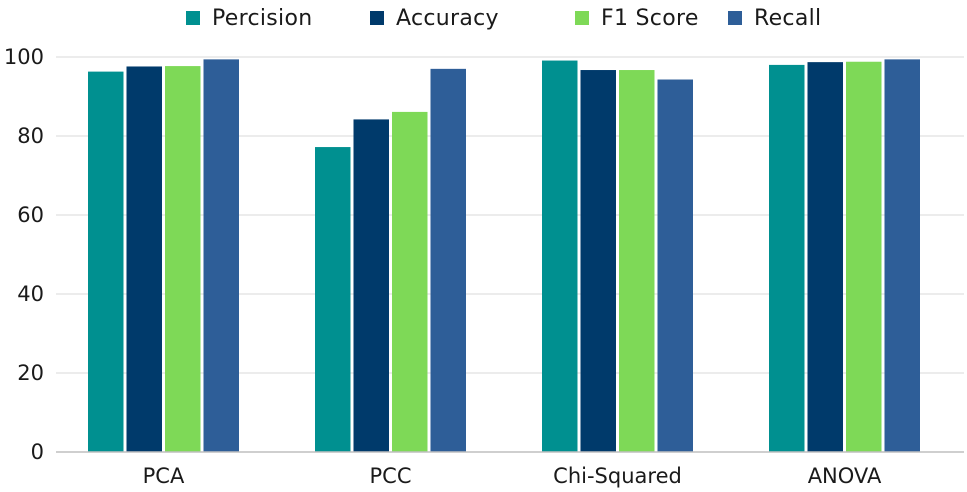 This screenshot has height=492, width=967. I want to click on legend-label-percision: Percision, so click(262, 18).